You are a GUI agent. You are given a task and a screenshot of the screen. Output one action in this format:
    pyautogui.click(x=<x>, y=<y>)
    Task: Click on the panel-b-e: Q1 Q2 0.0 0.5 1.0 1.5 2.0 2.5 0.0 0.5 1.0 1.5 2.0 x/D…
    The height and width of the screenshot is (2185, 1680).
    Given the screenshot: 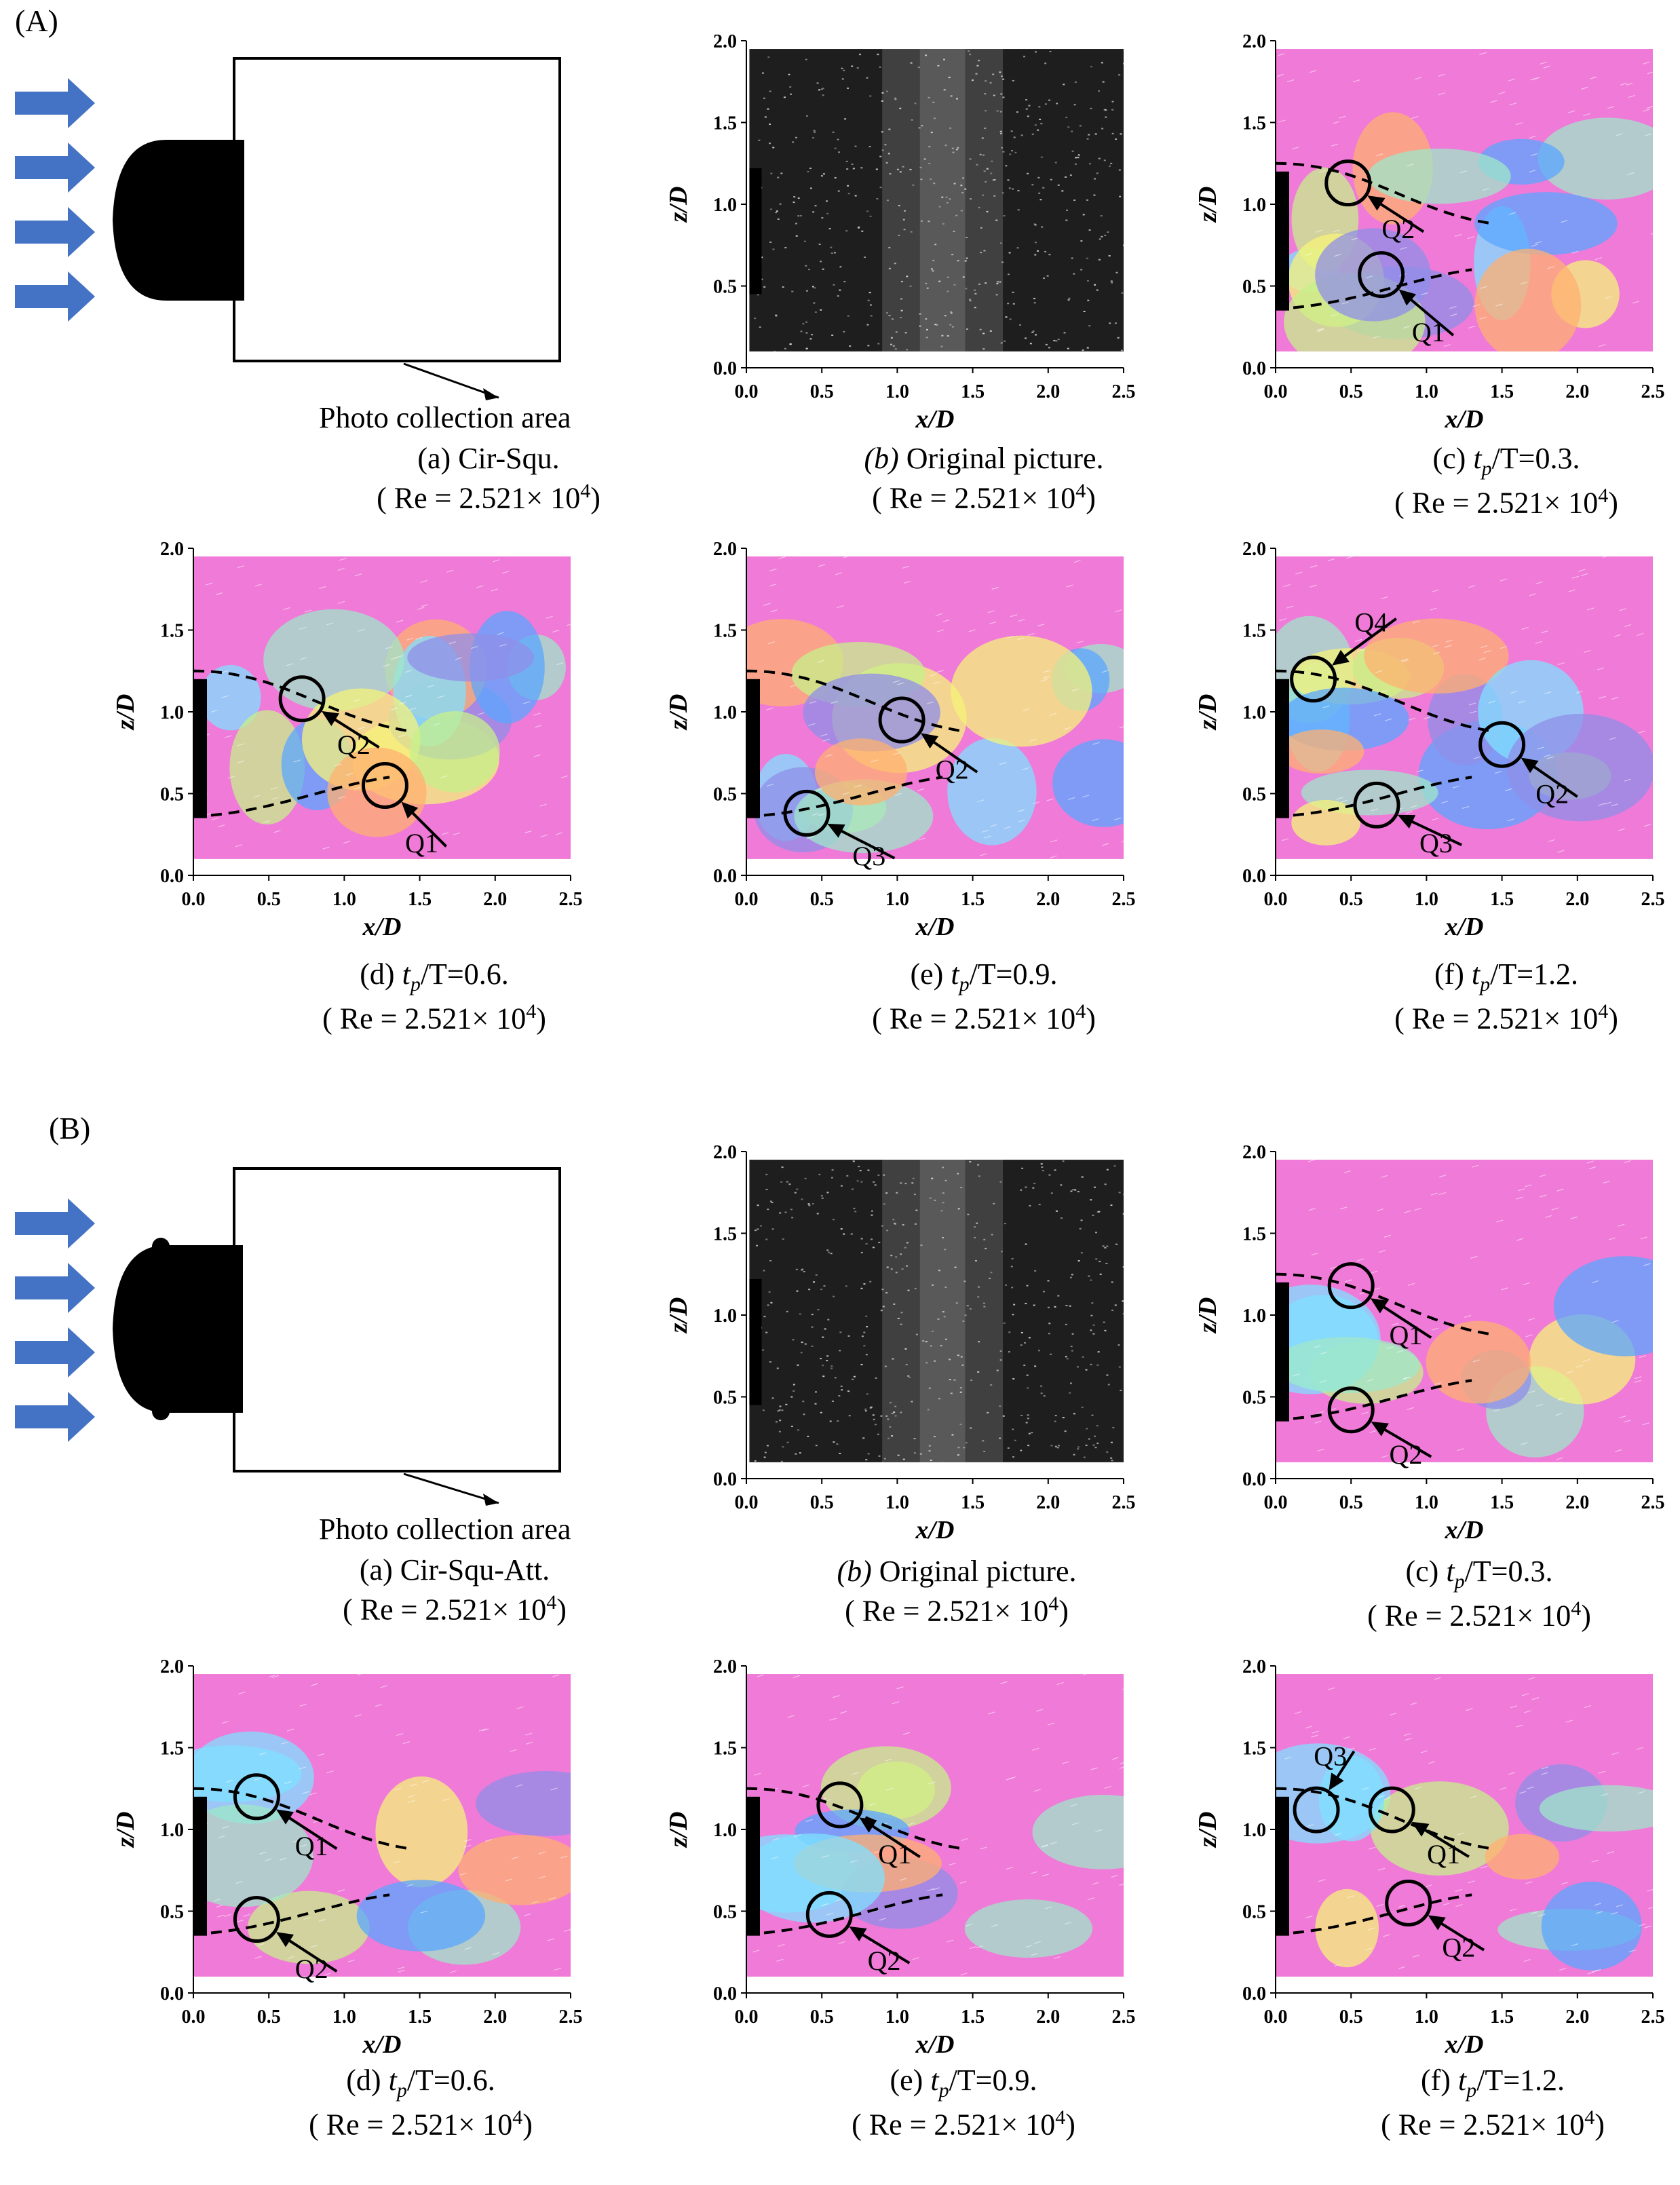 What is the action you would take?
    pyautogui.click(x=900, y=1857)
    